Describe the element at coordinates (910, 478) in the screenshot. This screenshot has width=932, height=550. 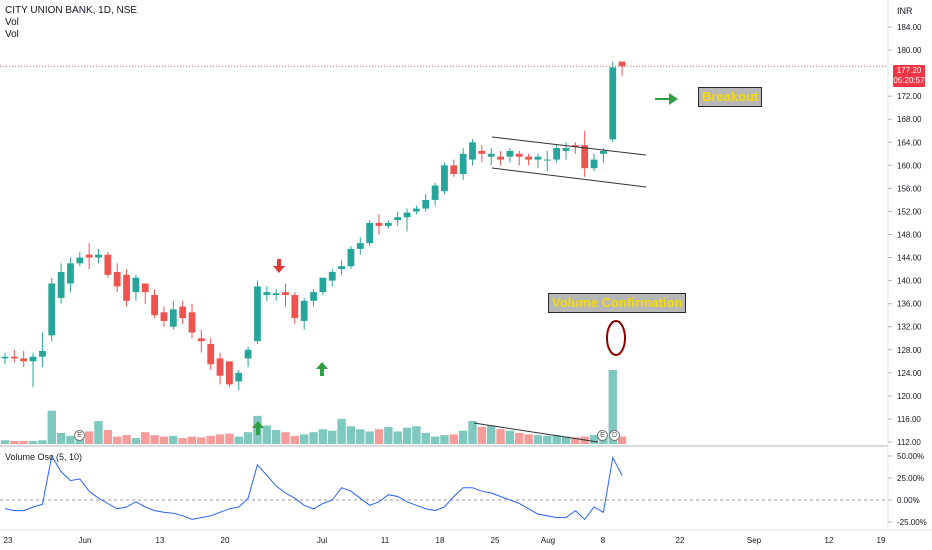
I see `osc-tick-label: 25.00%` at that location.